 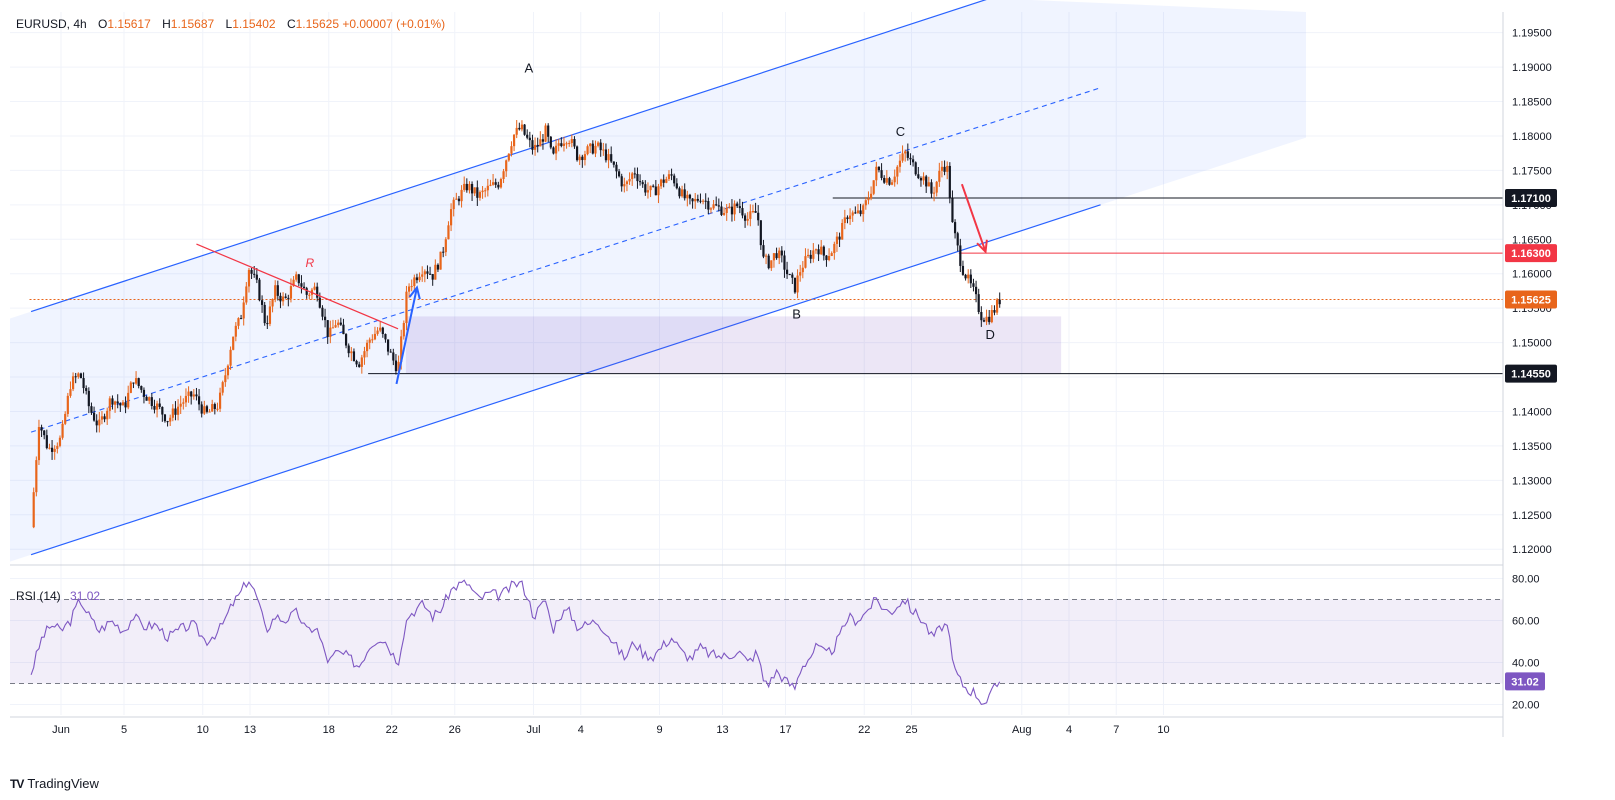 What do you see at coordinates (103, 24) in the screenshot?
I see `open-key: O` at bounding box center [103, 24].